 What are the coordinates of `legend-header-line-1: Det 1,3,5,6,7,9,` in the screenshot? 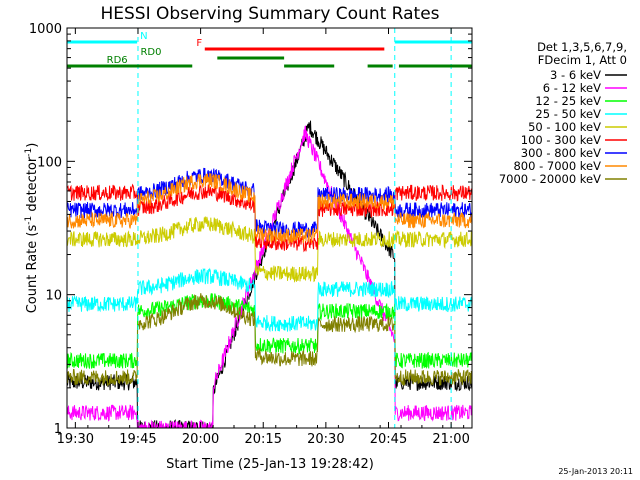 It's located at (582, 47).